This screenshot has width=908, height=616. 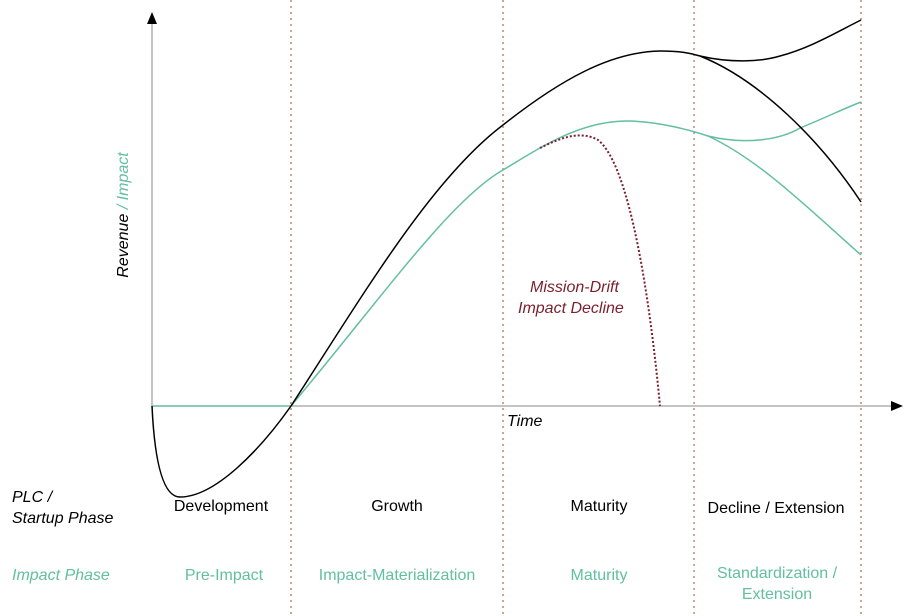 I want to click on row-label-impact: Impact Phase, so click(x=61, y=575).